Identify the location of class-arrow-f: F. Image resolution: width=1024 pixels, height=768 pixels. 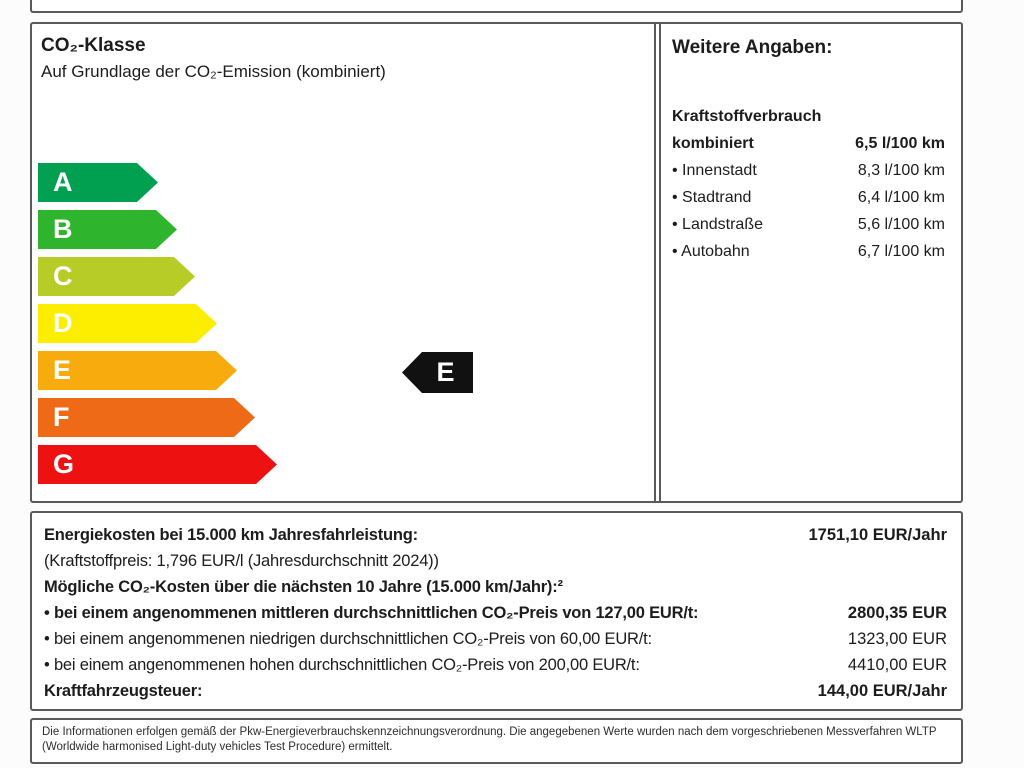
(146, 417).